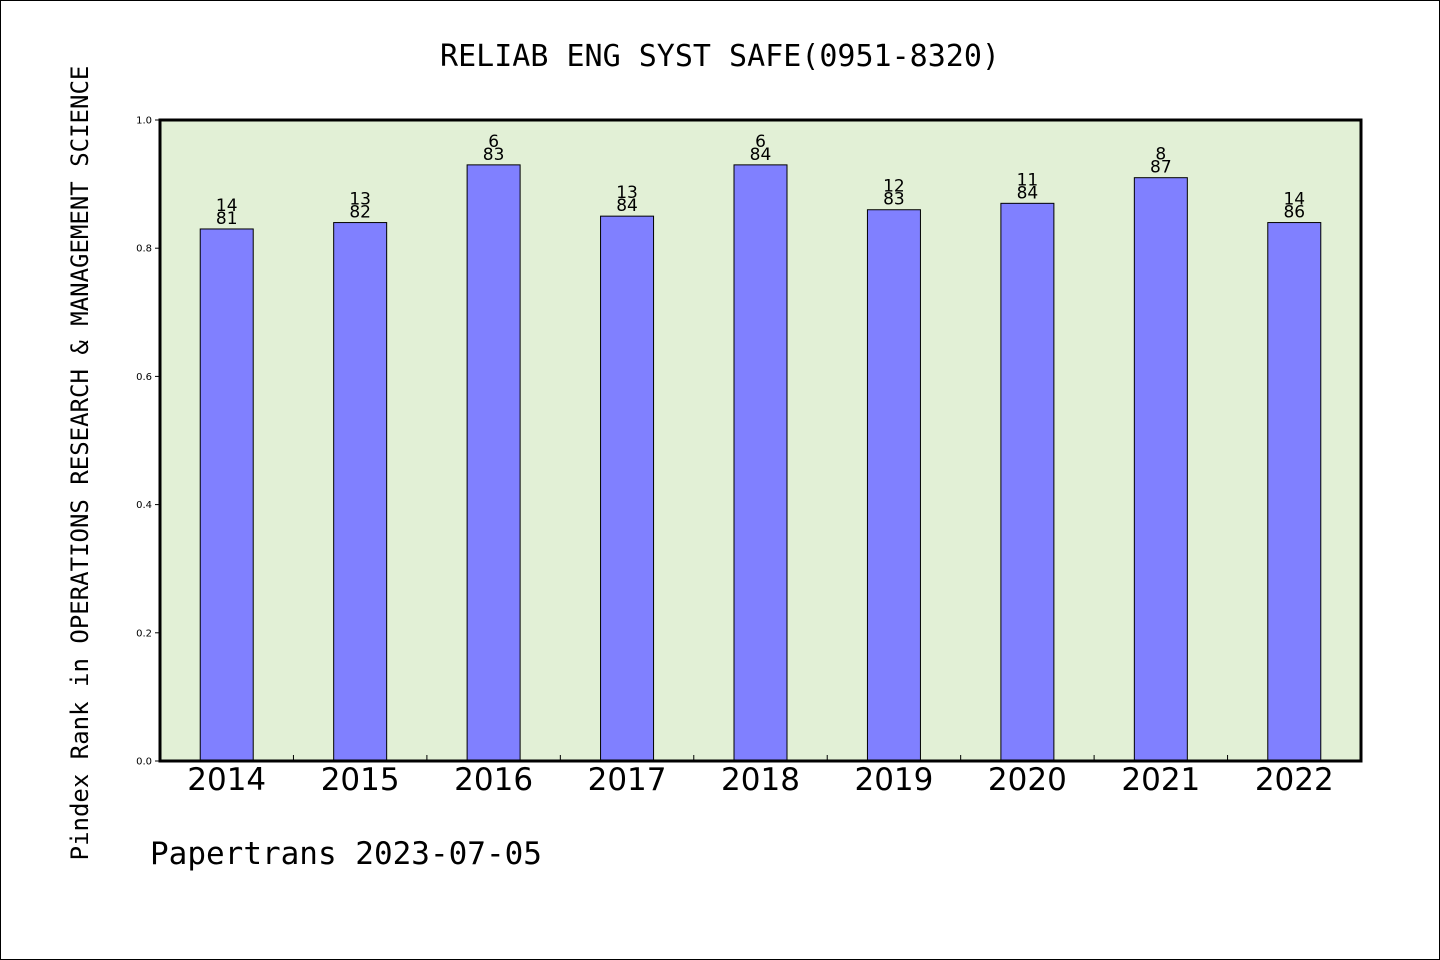 This screenshot has height=960, width=1440. What do you see at coordinates (1161, 168) in the screenshot?
I see `bar-total-label: 87` at bounding box center [1161, 168].